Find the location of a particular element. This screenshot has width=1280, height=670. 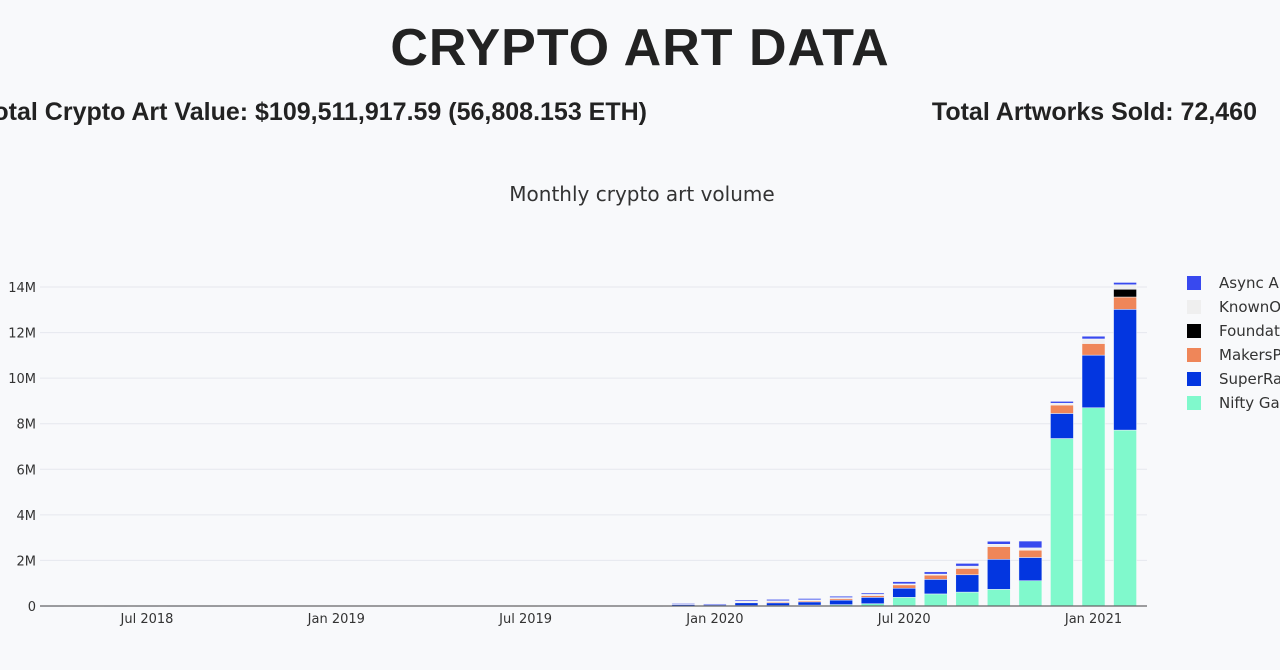

y-tick-label: 4M is located at coordinates (27, 516).